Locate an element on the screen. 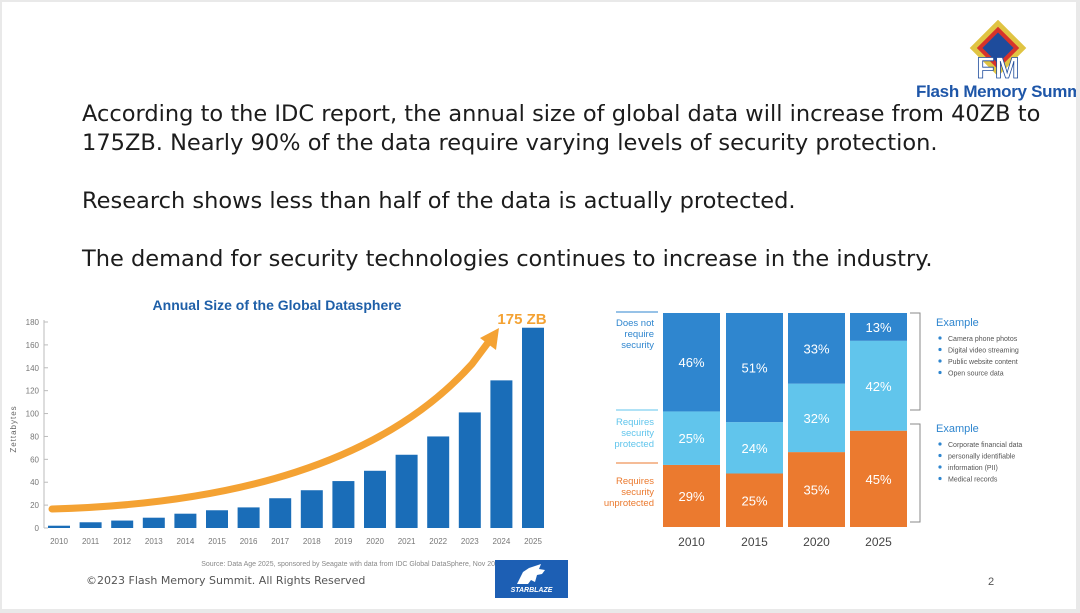  y-tick-label: 20 is located at coordinates (34, 505).